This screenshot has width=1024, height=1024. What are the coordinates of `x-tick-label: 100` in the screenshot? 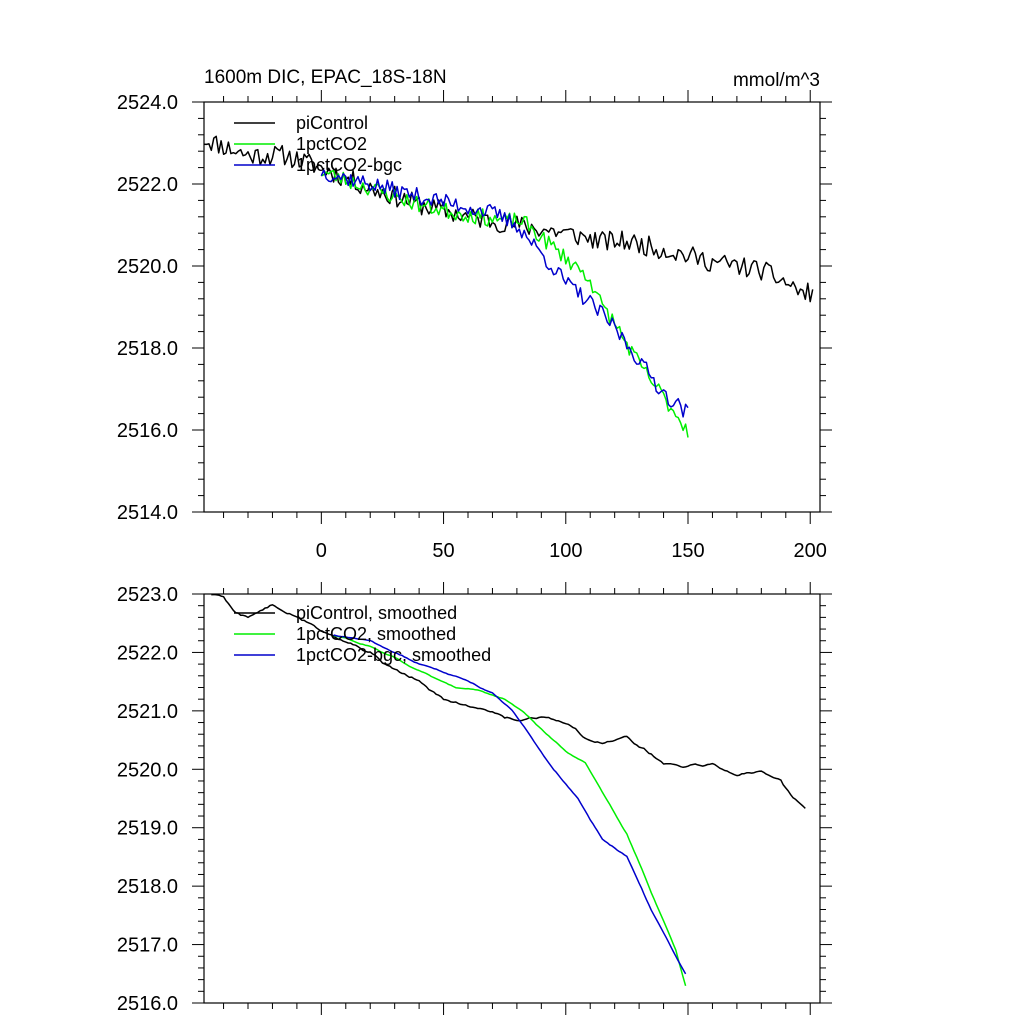 It's located at (565, 551).